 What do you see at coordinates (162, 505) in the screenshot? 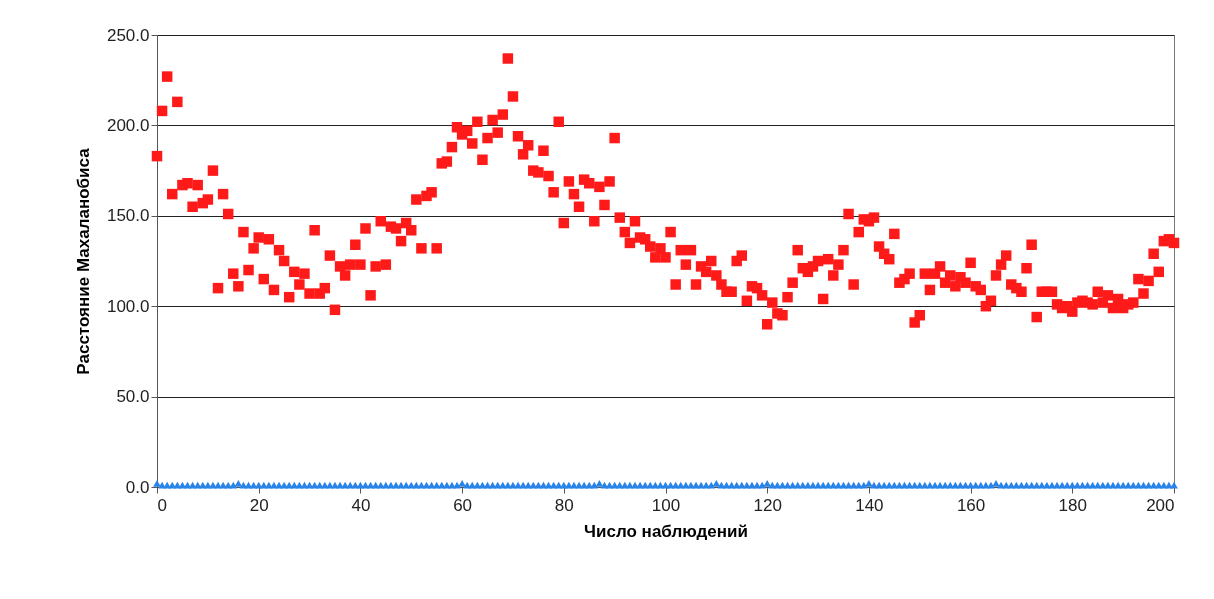
I see `x-tick-label: 0` at bounding box center [162, 505].